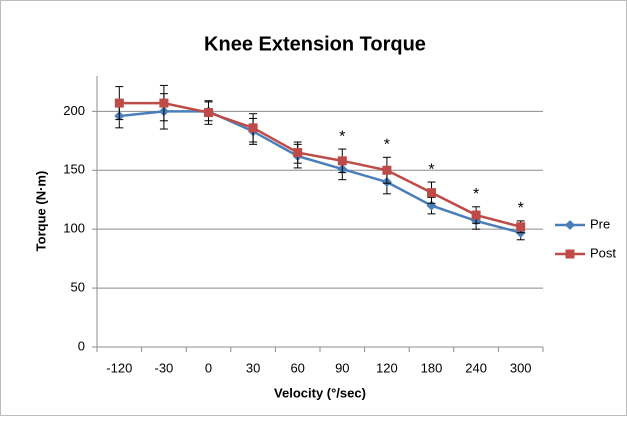 The width and height of the screenshot is (627, 421). Describe the element at coordinates (40, 211) in the screenshot. I see `y-axis-label: Torque (N·m)` at that location.